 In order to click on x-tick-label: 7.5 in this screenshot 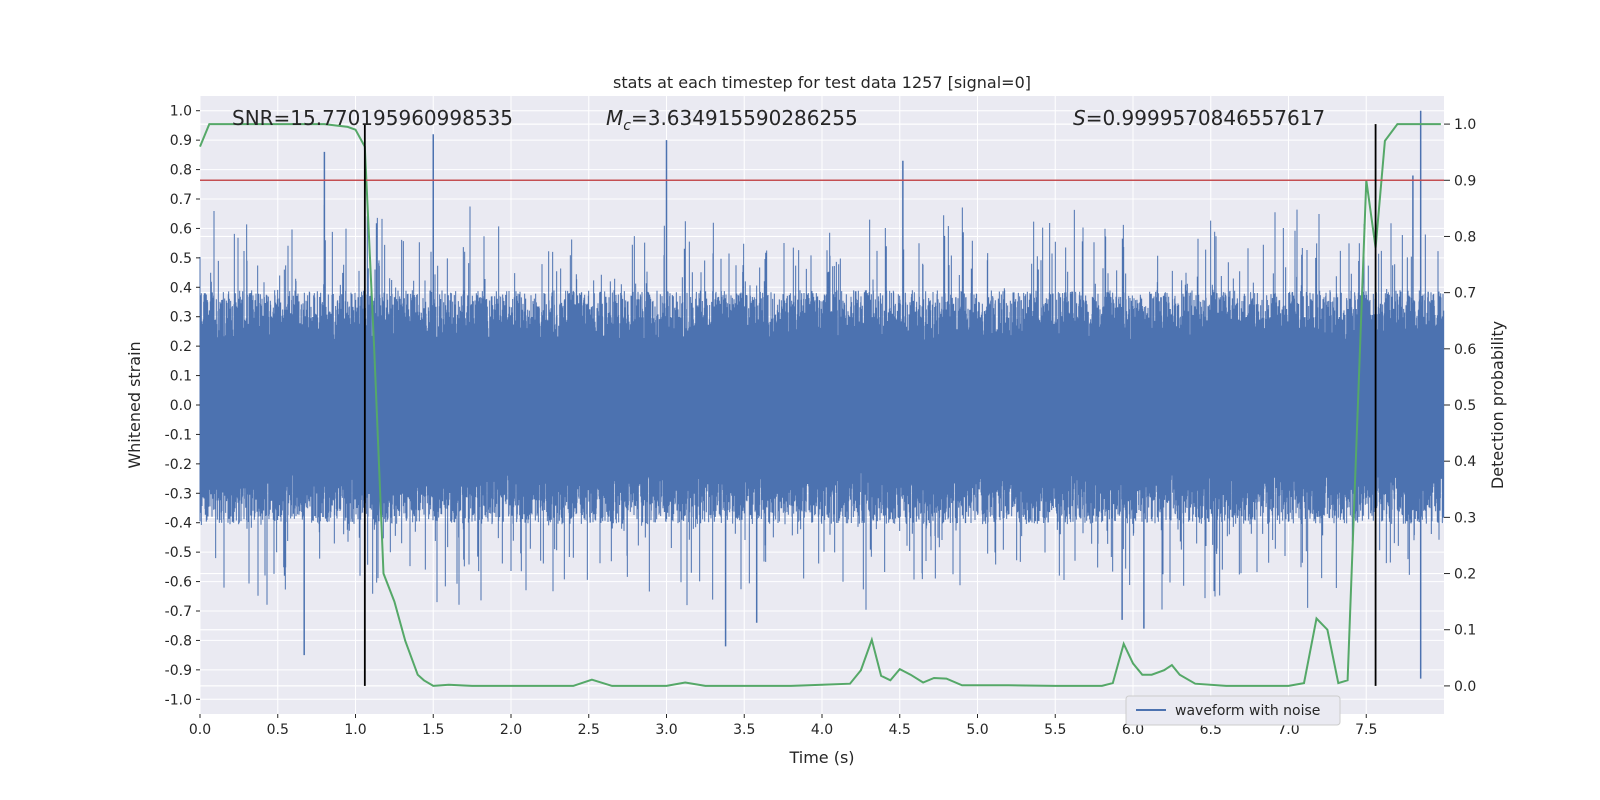, I will do `click(1366, 730)`.